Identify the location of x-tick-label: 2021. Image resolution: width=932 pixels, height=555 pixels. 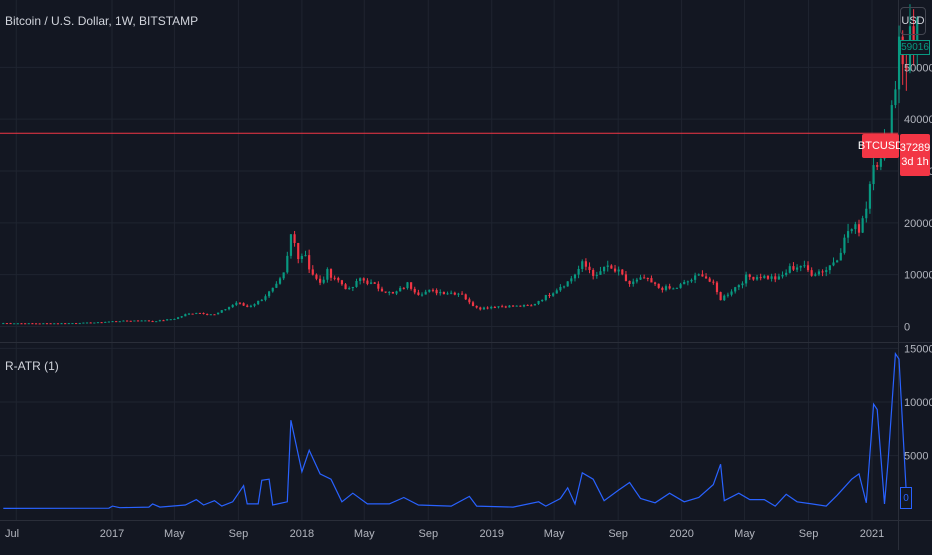
(872, 534).